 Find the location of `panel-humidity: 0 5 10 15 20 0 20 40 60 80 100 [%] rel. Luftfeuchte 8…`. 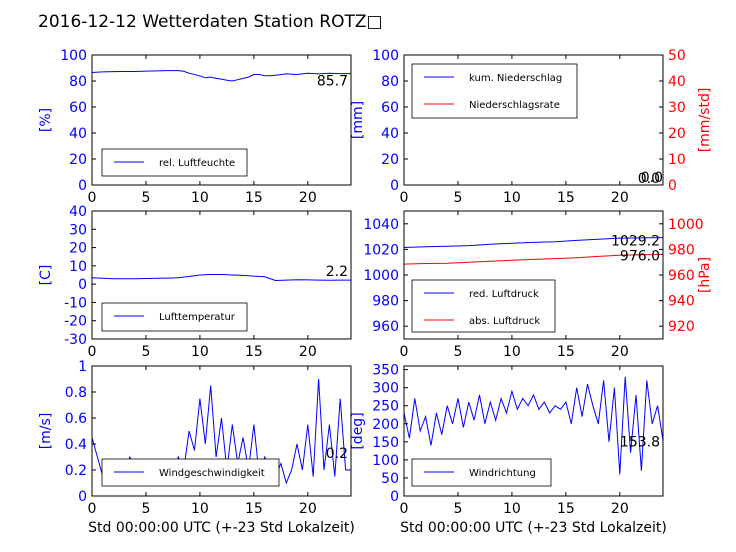

panel-humidity: 0 5 10 15 20 0 20 40 60 80 100 [%] rel. Luftfeuchte 8… is located at coordinates (195, 127).